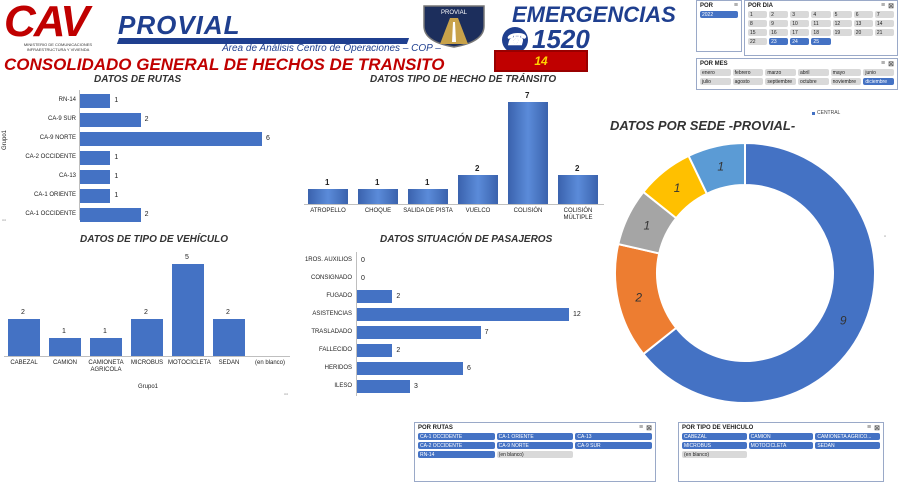 The image size is (900, 486). What do you see at coordinates (50, 214) in the screenshot?
I see `rutas-tick-label: CA-1 OCCIDENTE` at bounding box center [50, 214].